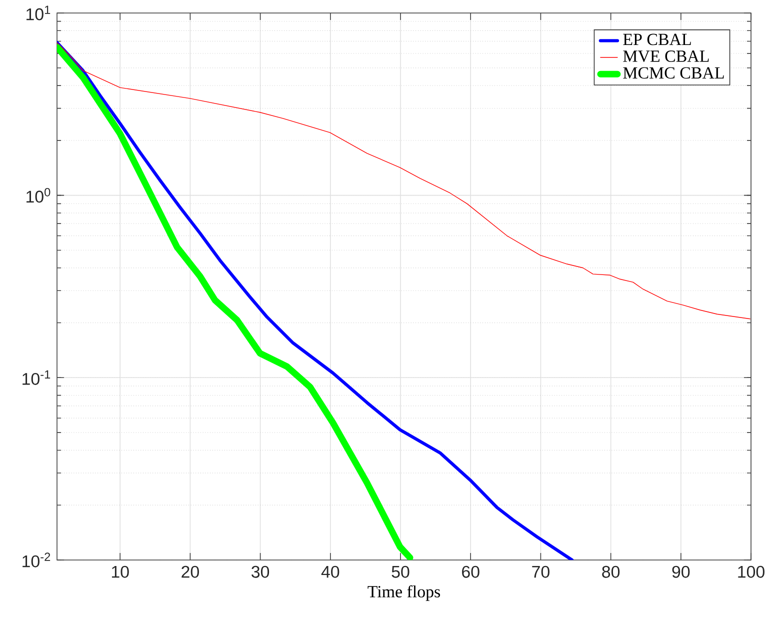  Describe the element at coordinates (38, 195) in the screenshot. I see `y-tick-label: 10$^{0}$` at that location.